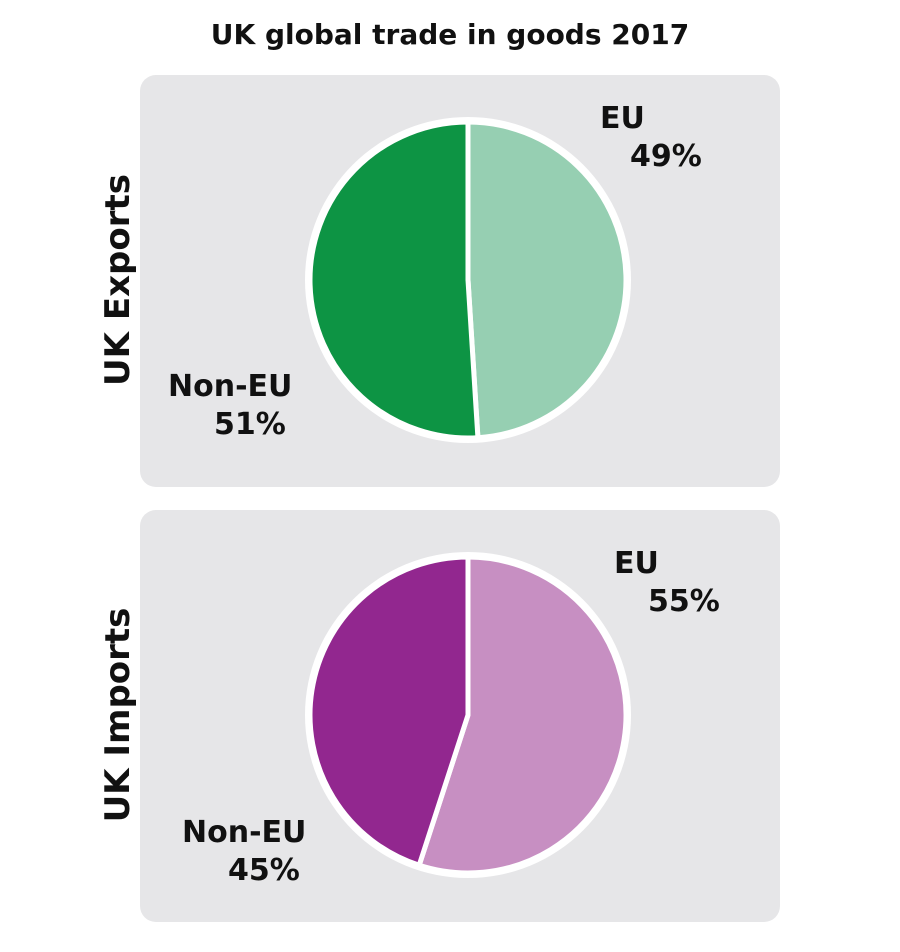  Describe the element at coordinates (230, 406) in the screenshot. I see `exports-noneu-label: Non-EU 51%` at that location.